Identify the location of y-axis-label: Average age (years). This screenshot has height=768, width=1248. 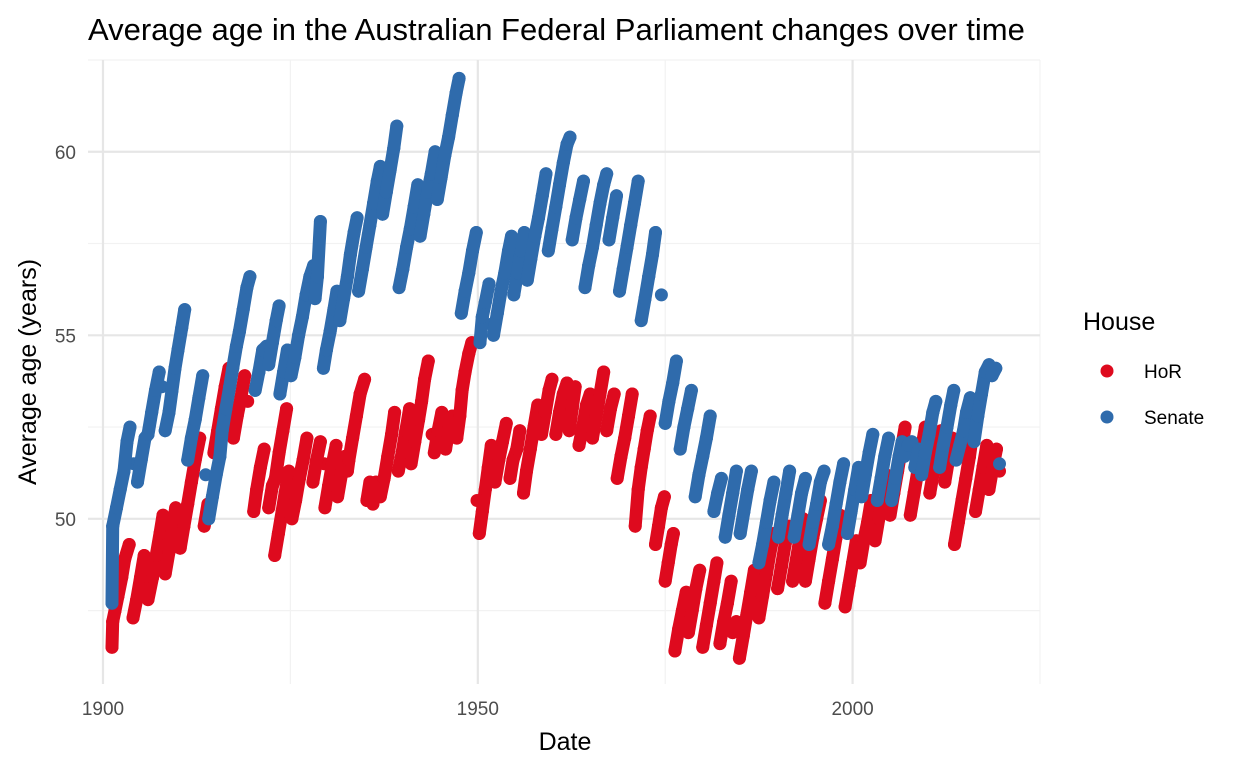
(28, 372).